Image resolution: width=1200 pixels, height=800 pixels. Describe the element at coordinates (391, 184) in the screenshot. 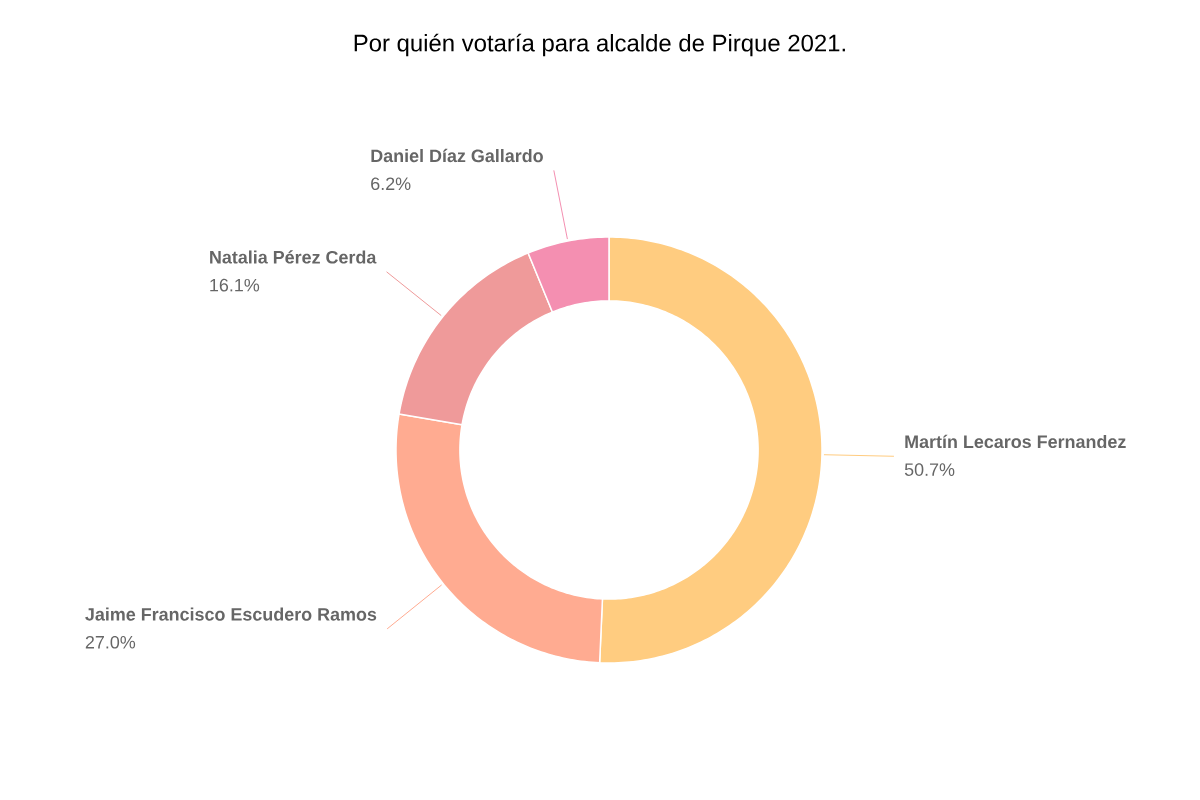

I see `data-label: 6.2%` at that location.